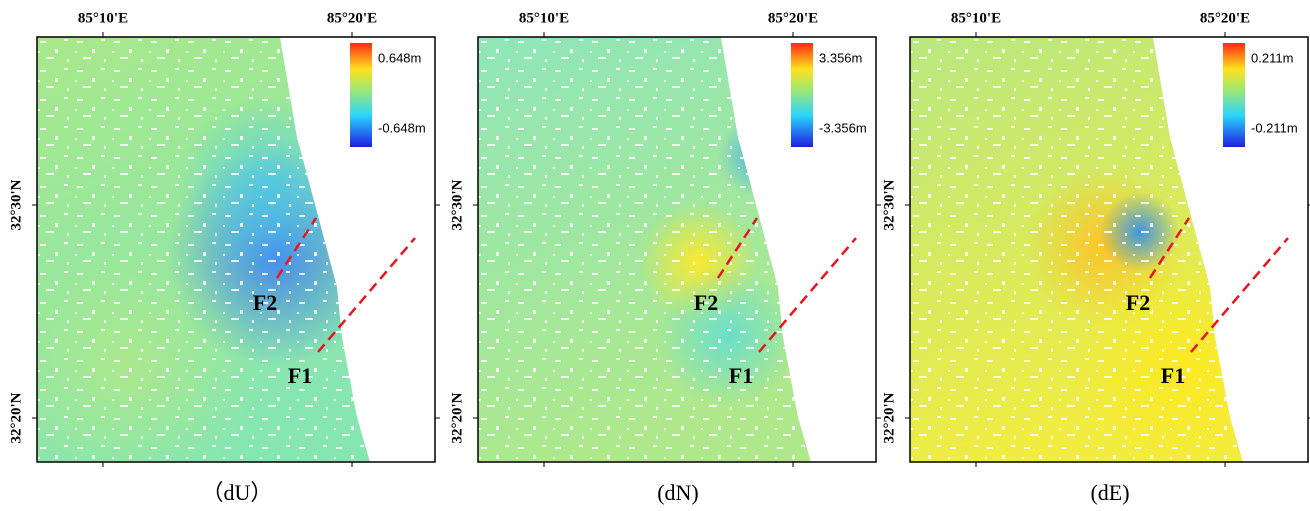 The width and height of the screenshot is (1310, 511). What do you see at coordinates (1272, 57) in the screenshot?
I see `colorbar-max: 0.211m` at bounding box center [1272, 57].